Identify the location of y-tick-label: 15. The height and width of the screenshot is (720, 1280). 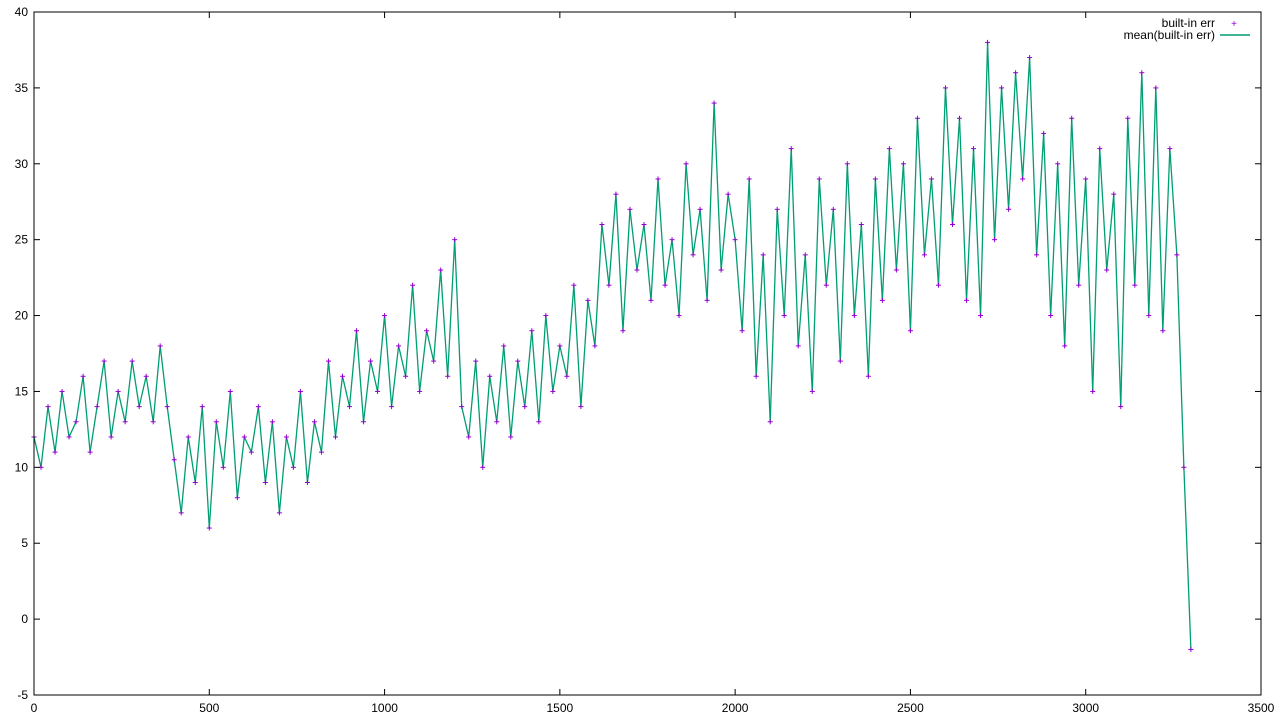
(22, 391).